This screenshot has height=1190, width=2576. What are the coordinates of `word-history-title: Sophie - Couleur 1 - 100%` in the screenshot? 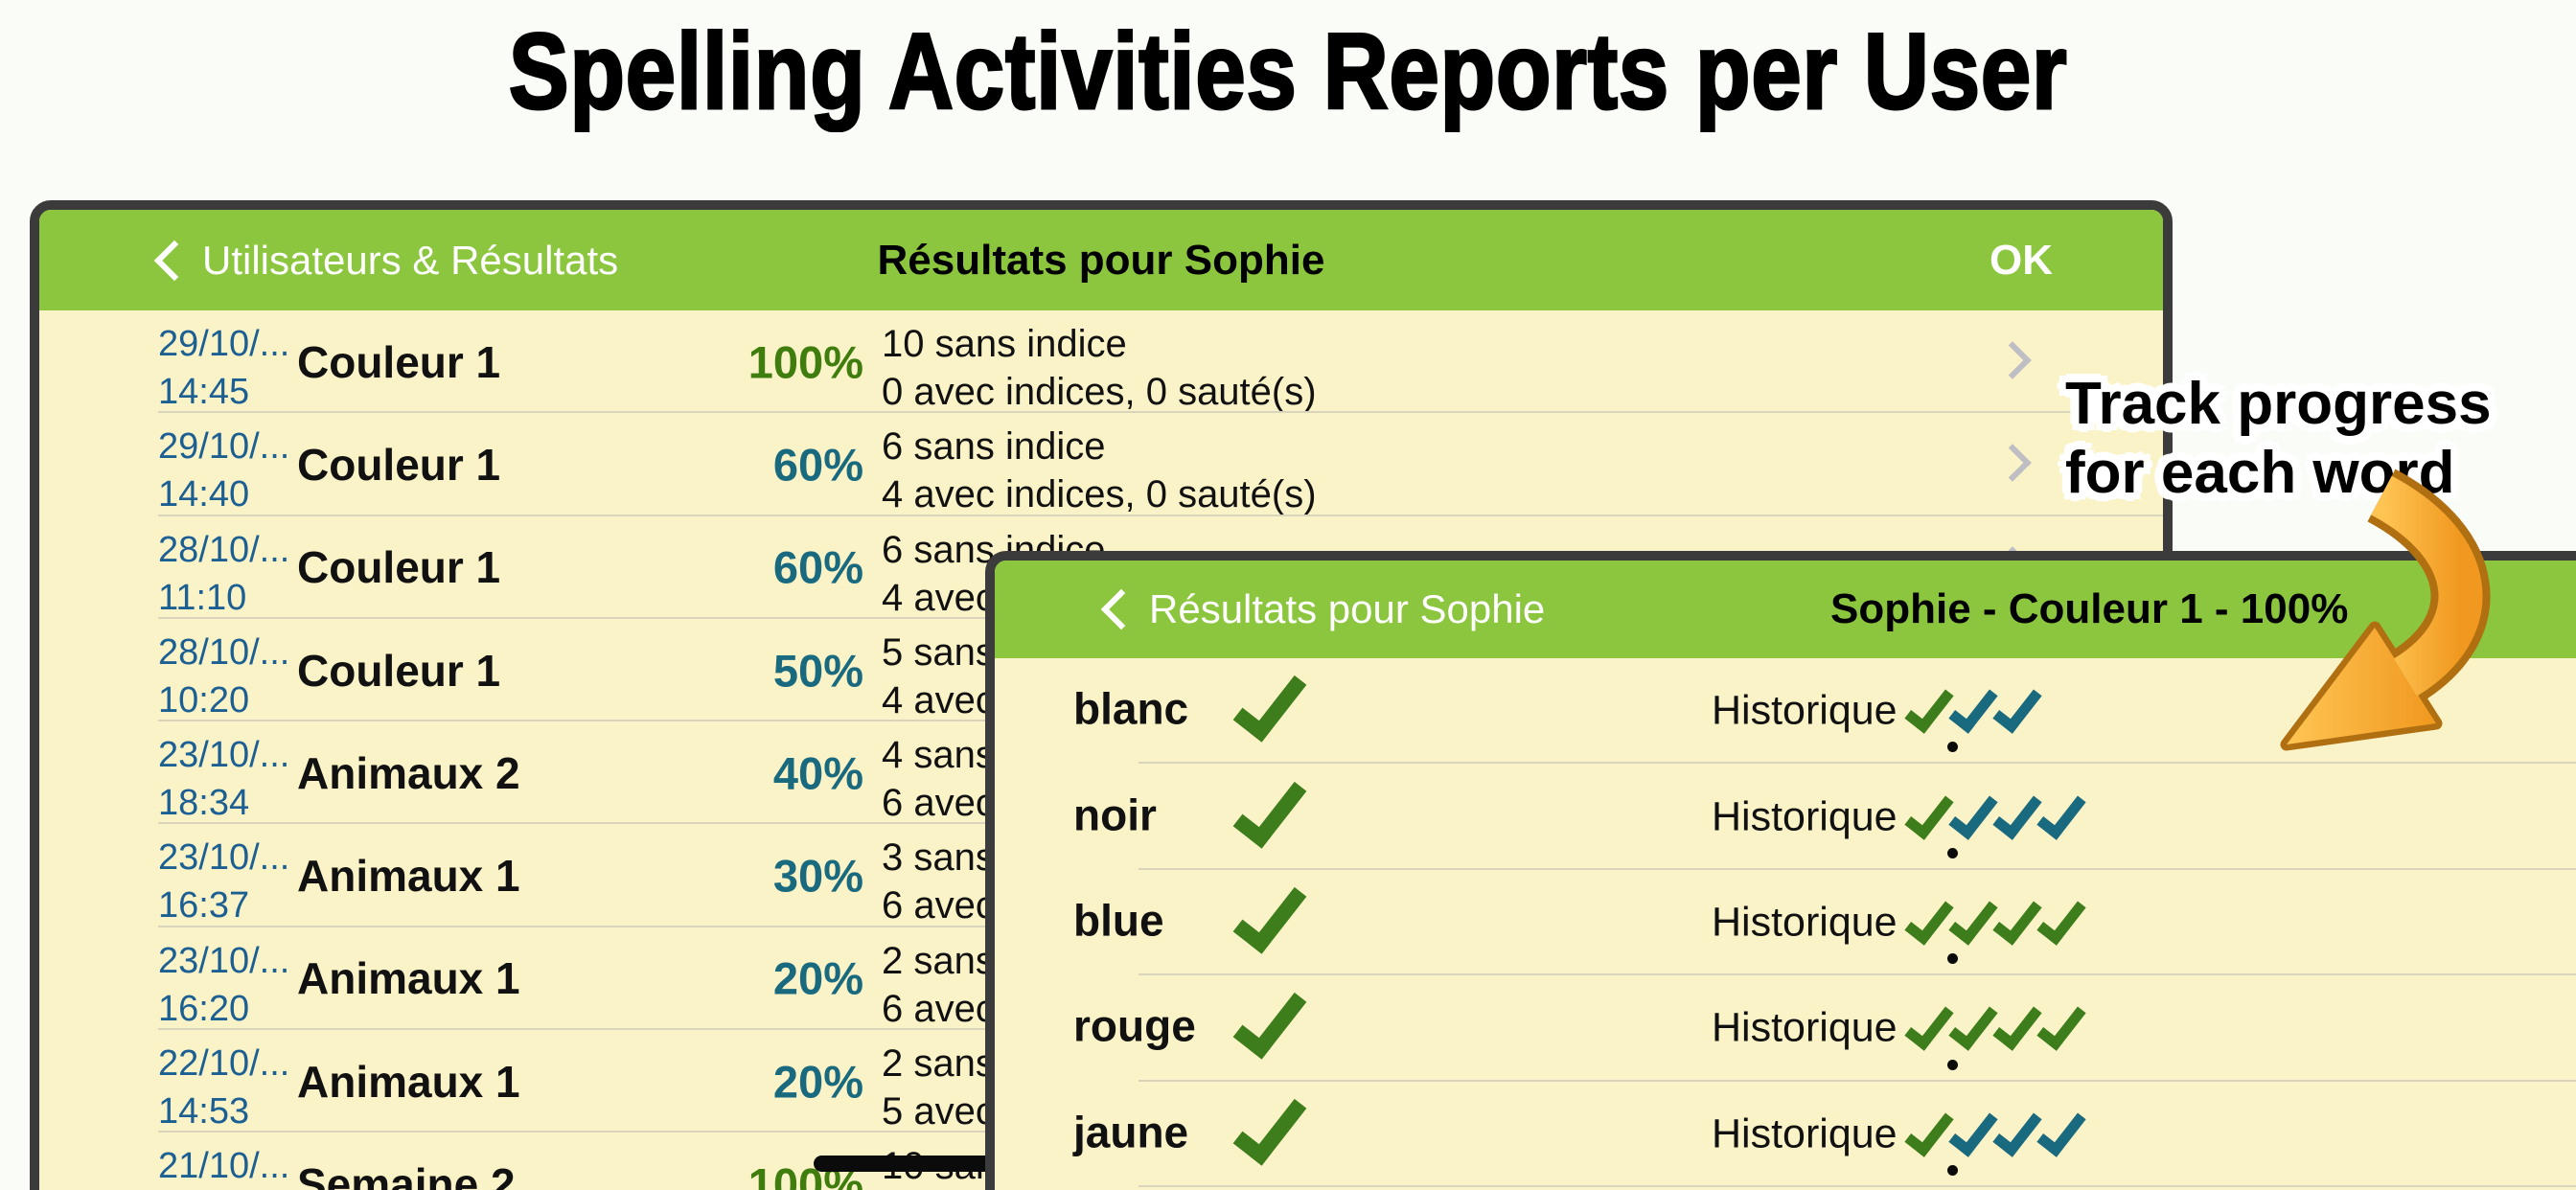 It's located at (2089, 608).